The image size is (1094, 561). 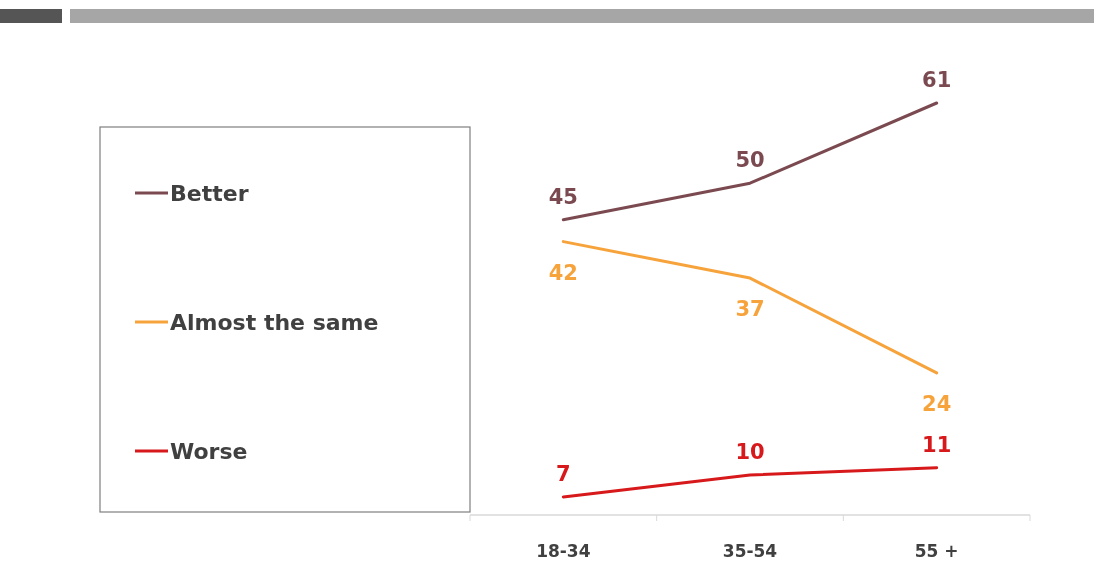 What do you see at coordinates (209, 451) in the screenshot?
I see `legend-label: Worse` at bounding box center [209, 451].